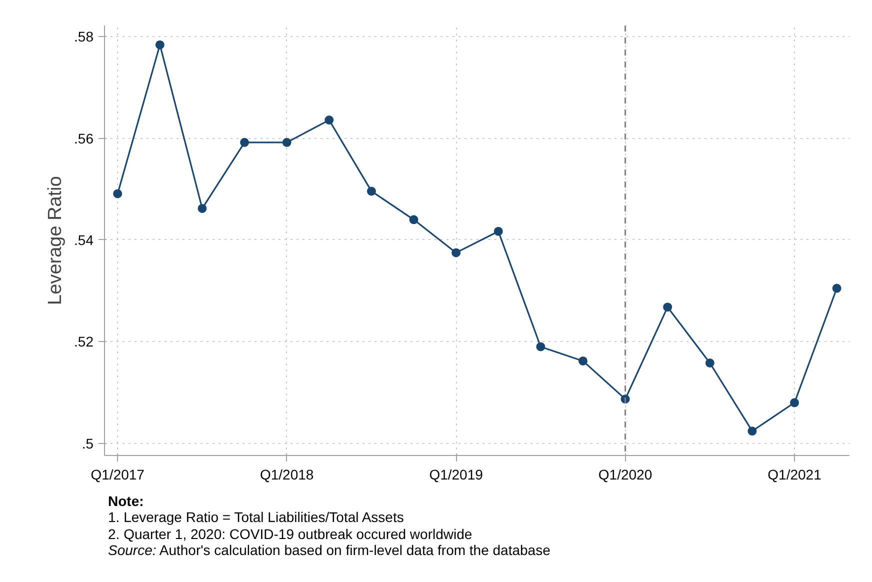 This screenshot has width=872, height=582. Describe the element at coordinates (126, 501) in the screenshot. I see `text: Note:` at that location.